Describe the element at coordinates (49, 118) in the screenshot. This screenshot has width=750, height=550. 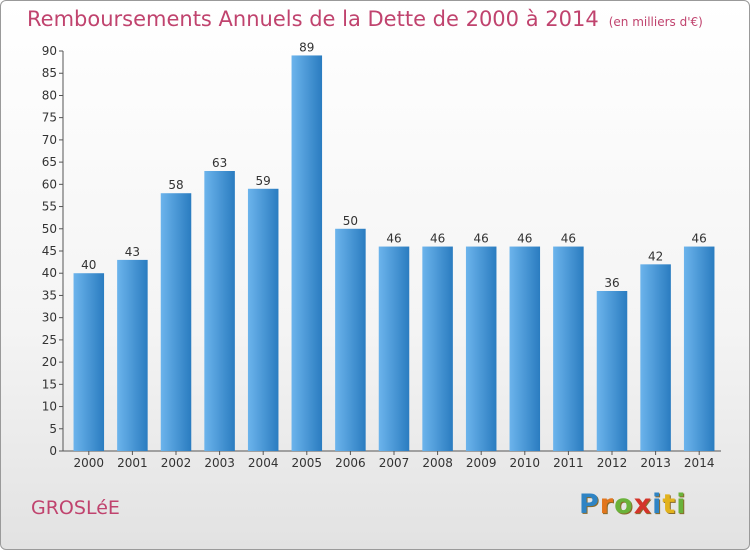
I see `y-tick-label: 75` at that location.